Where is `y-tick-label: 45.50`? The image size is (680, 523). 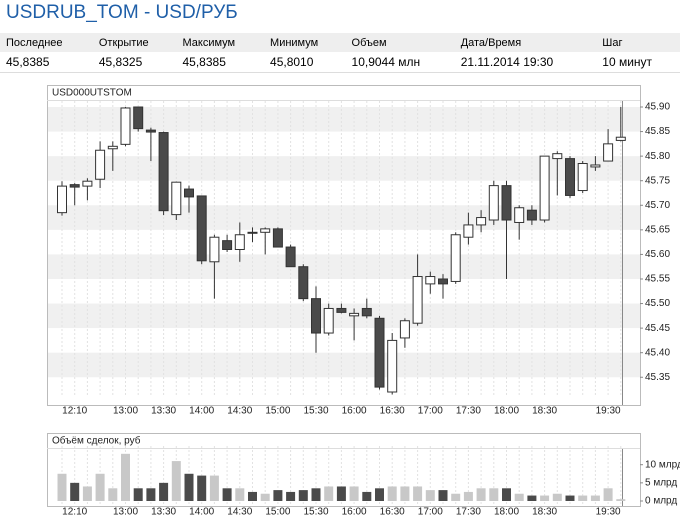 y-tick-label: 45.50 is located at coordinates (657, 303).